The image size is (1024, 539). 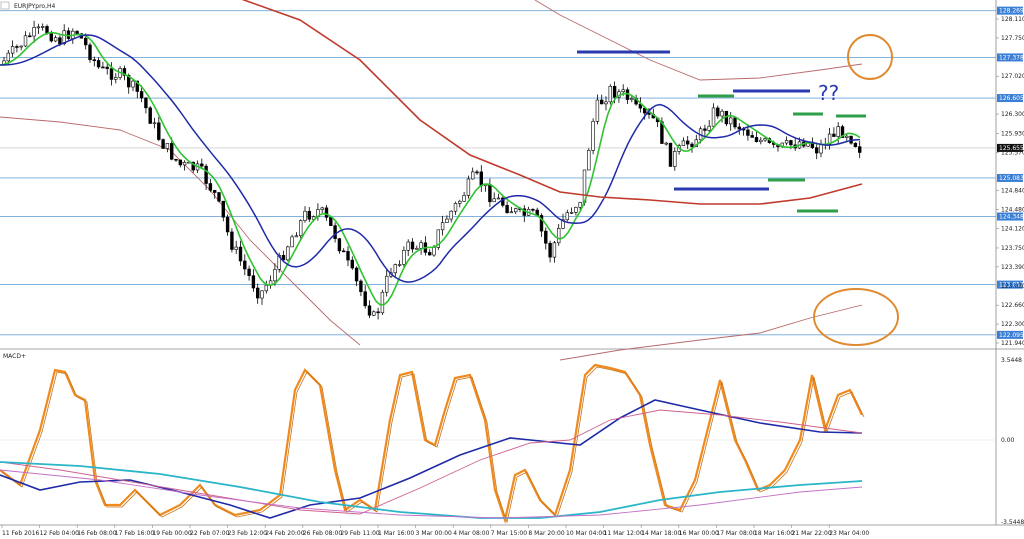 What do you see at coordinates (624, 533) in the screenshot?
I see `time-tick-label: 11 Mar 12:00` at bounding box center [624, 533].